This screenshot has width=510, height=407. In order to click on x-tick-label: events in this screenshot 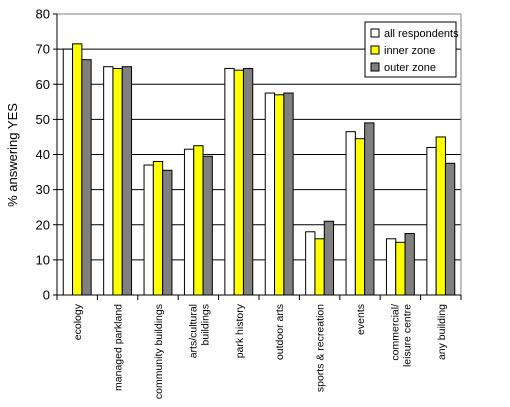, I will do `click(361, 319)`.